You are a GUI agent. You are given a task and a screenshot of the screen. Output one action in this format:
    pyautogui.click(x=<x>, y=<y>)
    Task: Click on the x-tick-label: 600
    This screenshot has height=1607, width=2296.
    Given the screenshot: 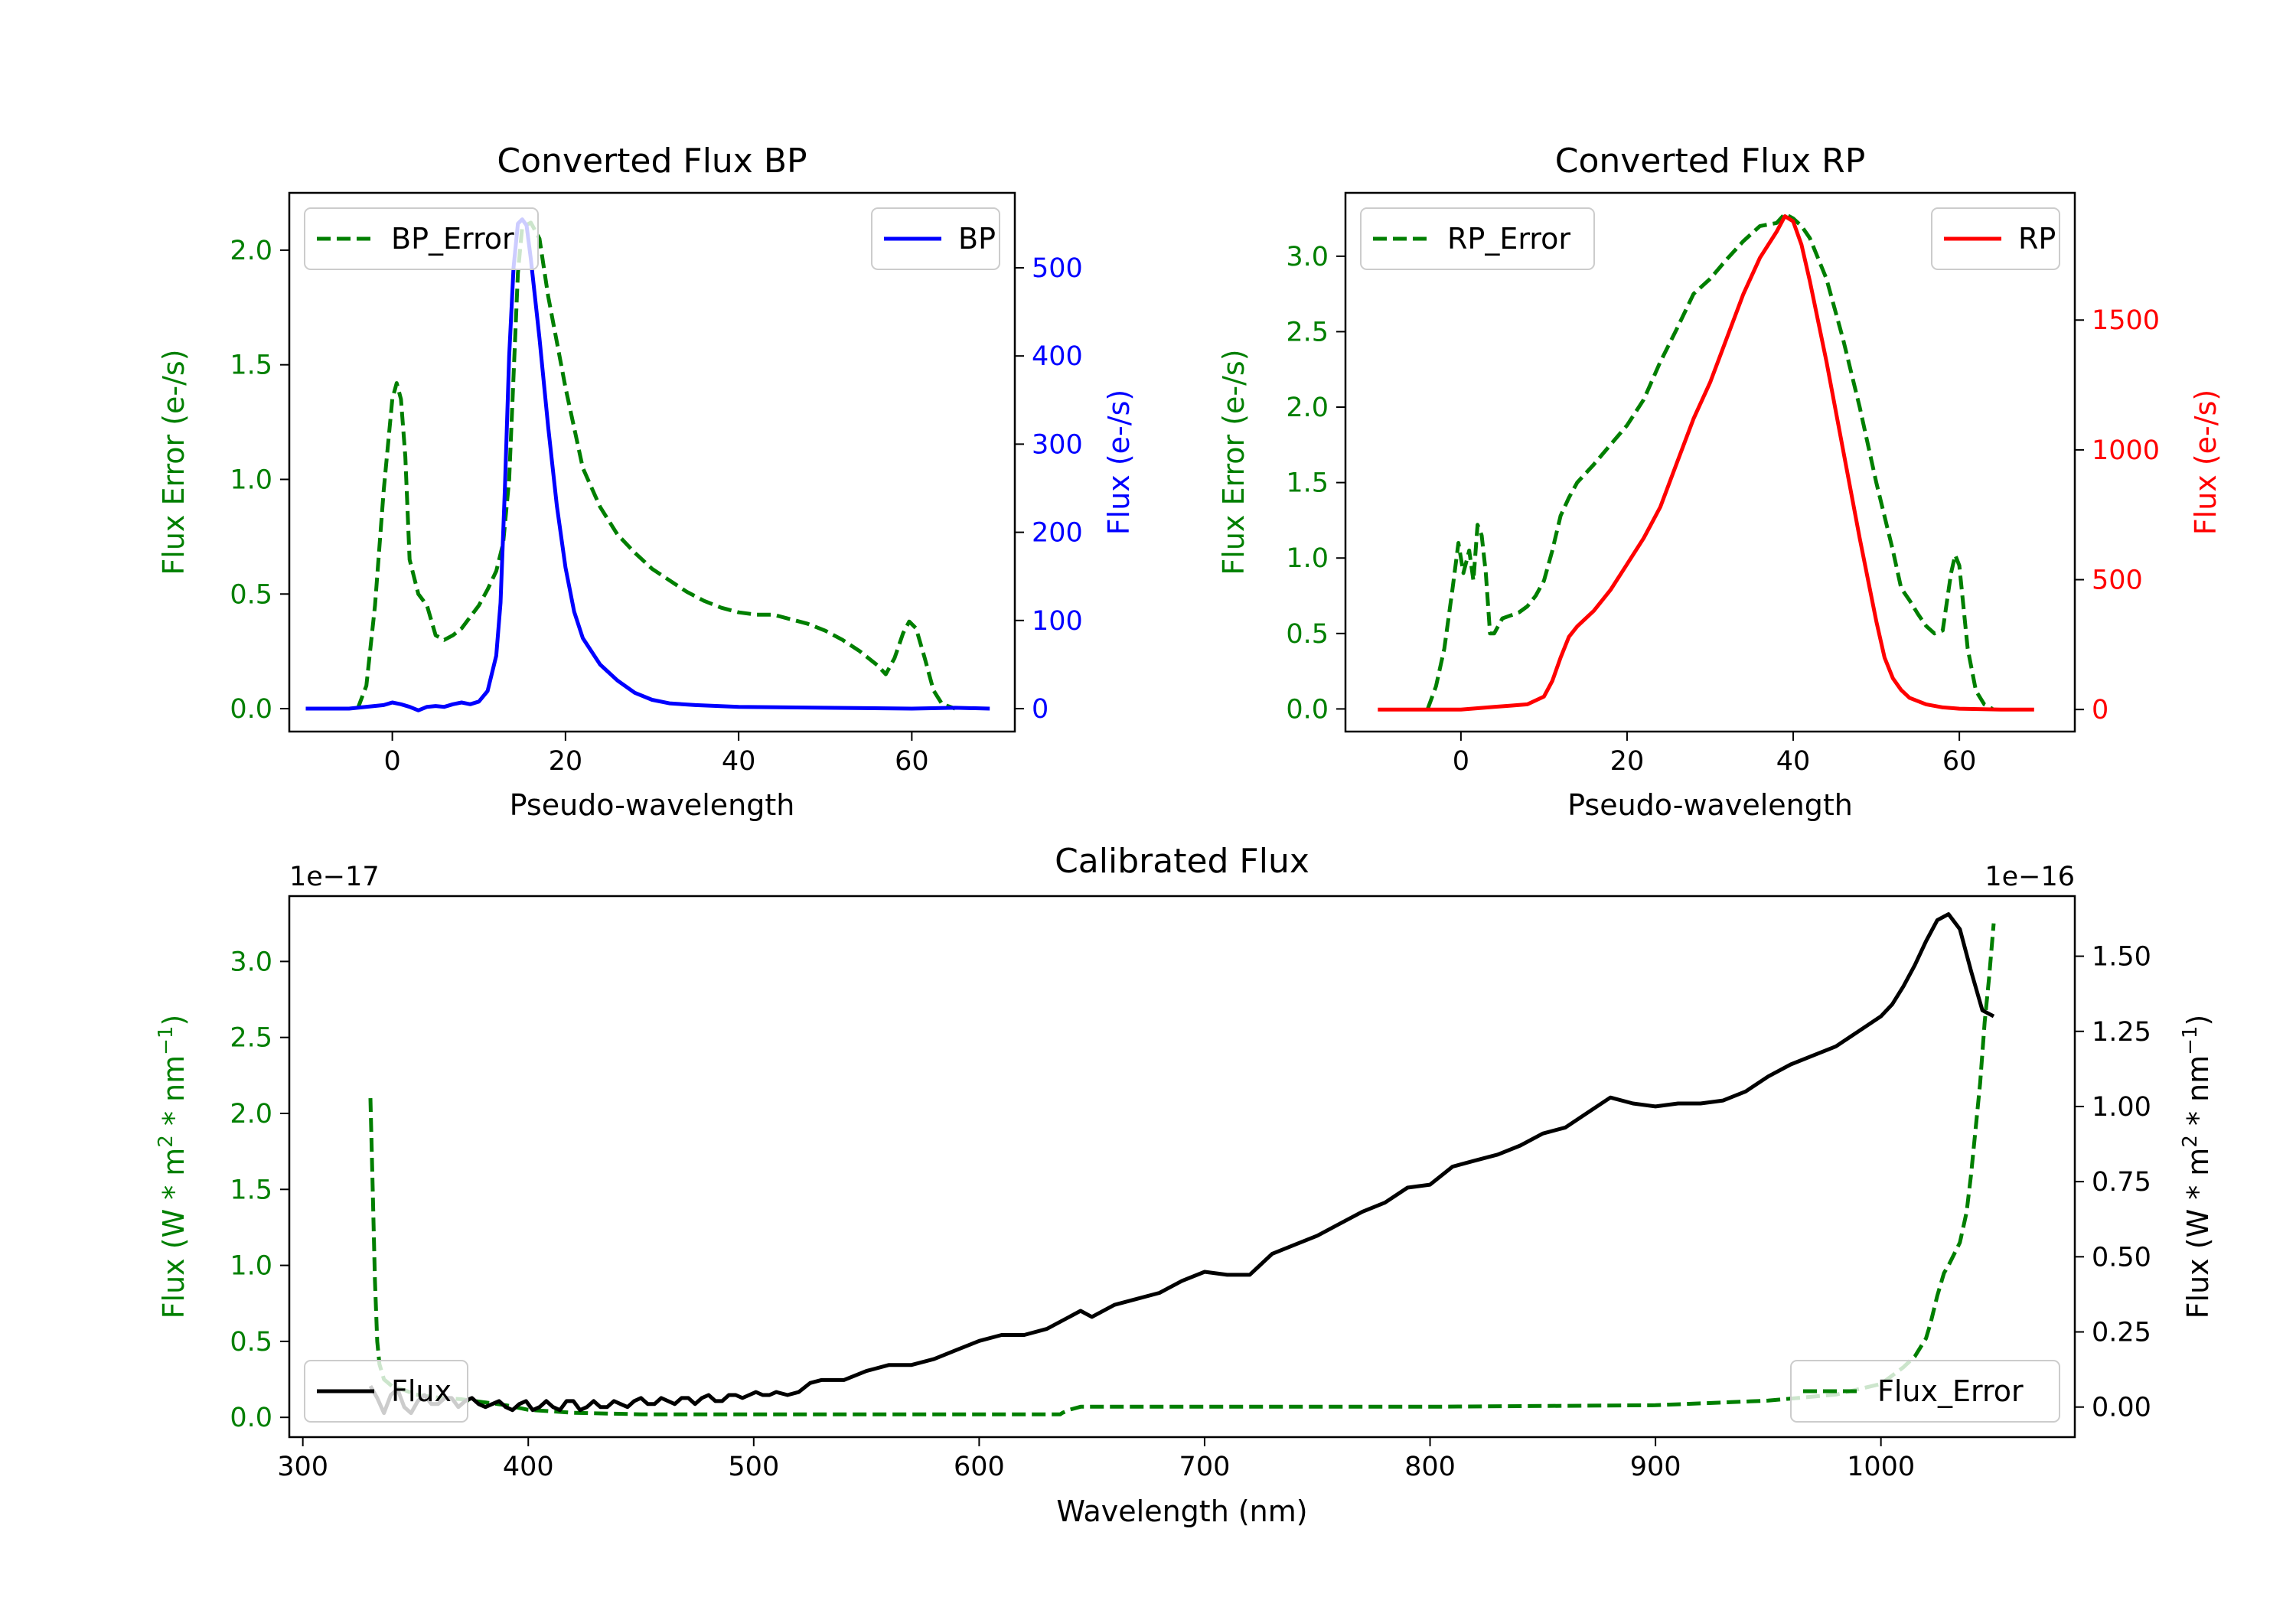 What is the action you would take?
    pyautogui.click(x=979, y=1467)
    